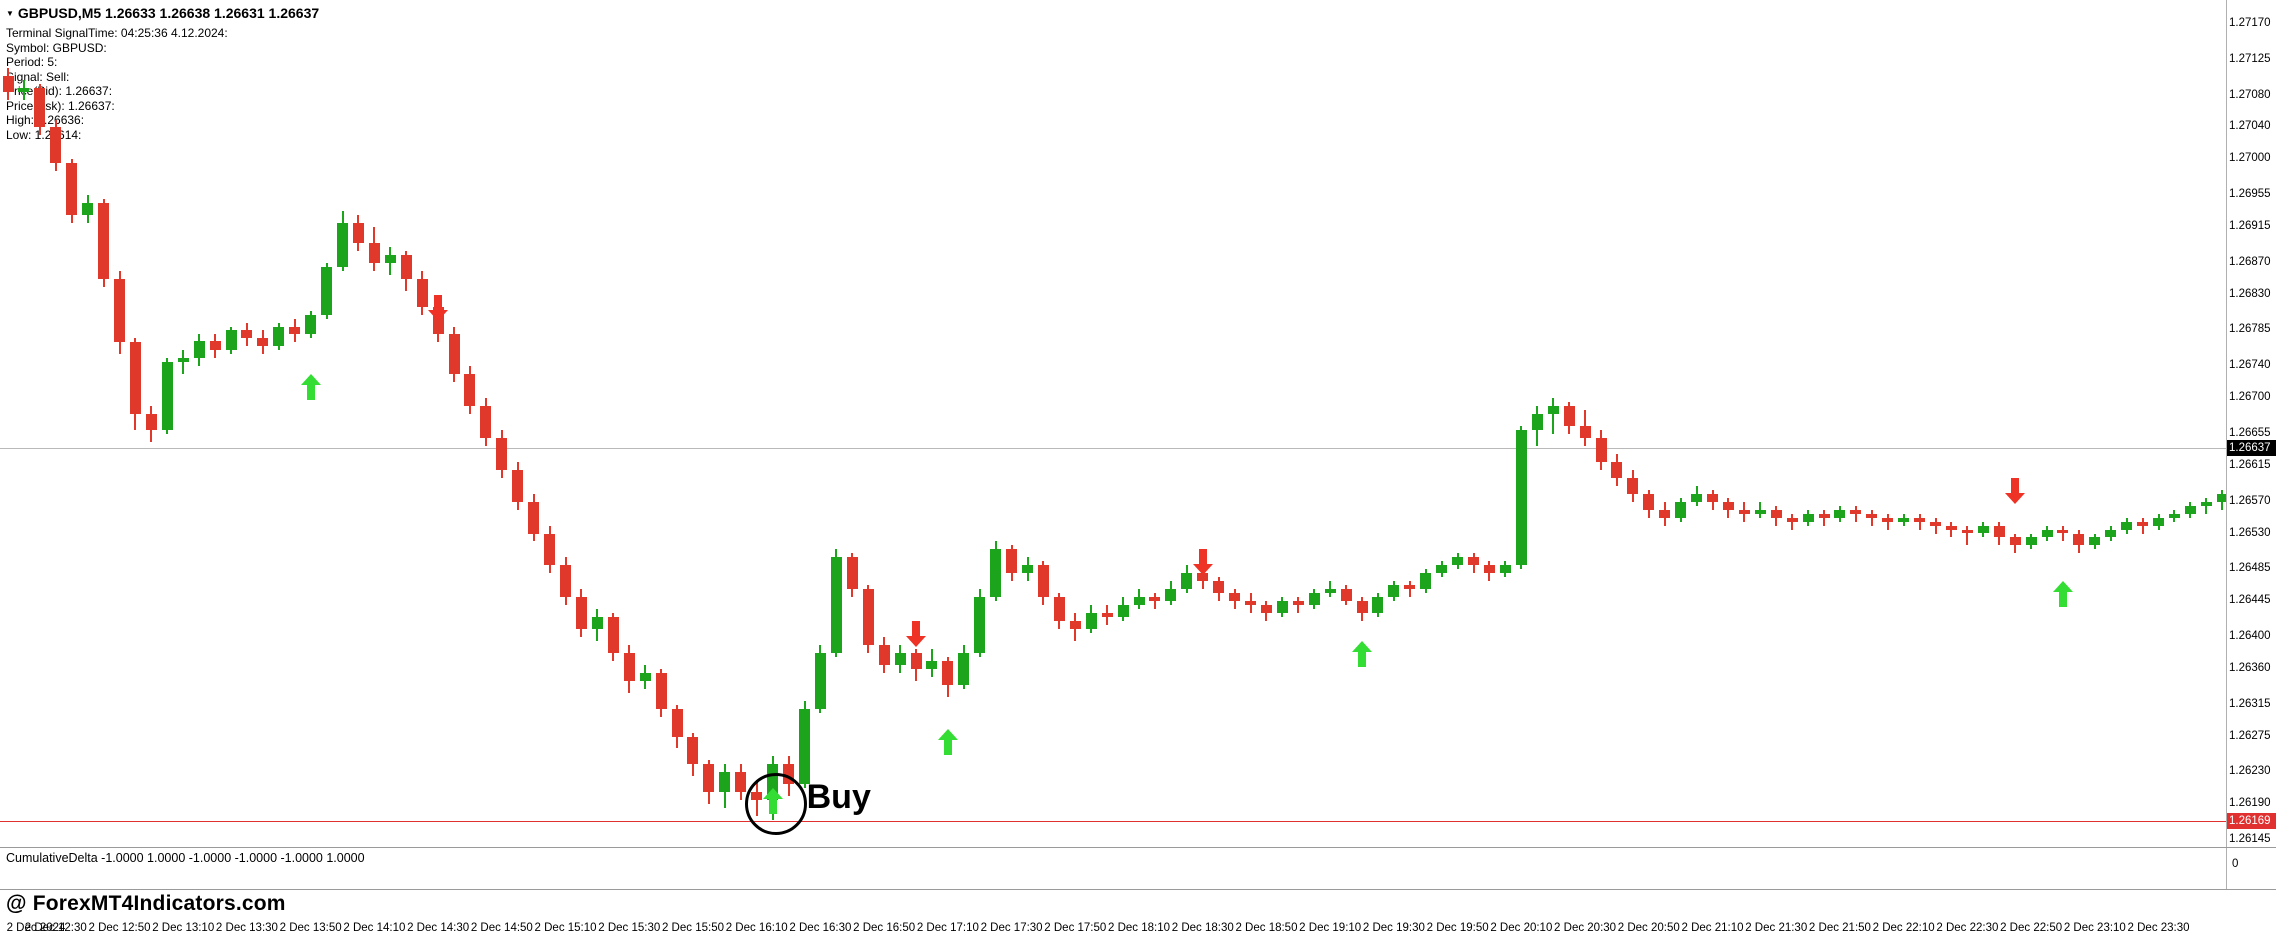  I want to click on time-axis-label: 2 Dec 12:30, so click(55, 928).